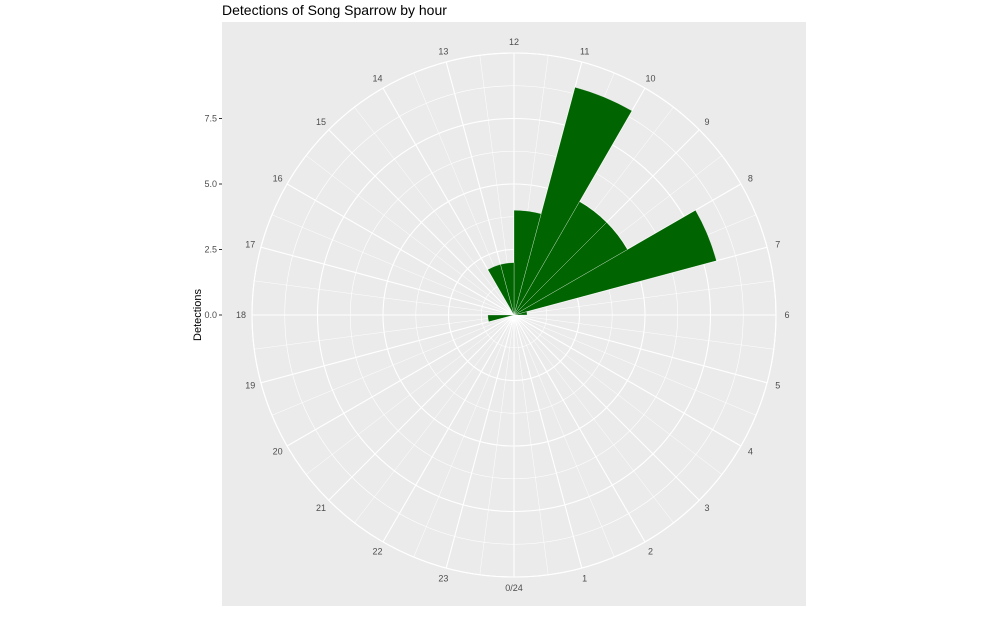  Describe the element at coordinates (777, 386) in the screenshot. I see `hour-label: 5` at that location.